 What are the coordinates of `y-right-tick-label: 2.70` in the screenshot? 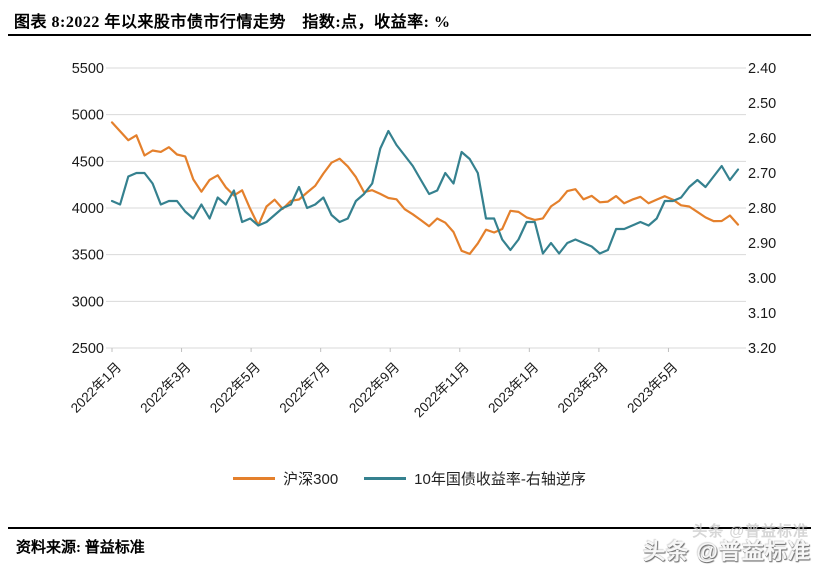 It's located at (762, 174).